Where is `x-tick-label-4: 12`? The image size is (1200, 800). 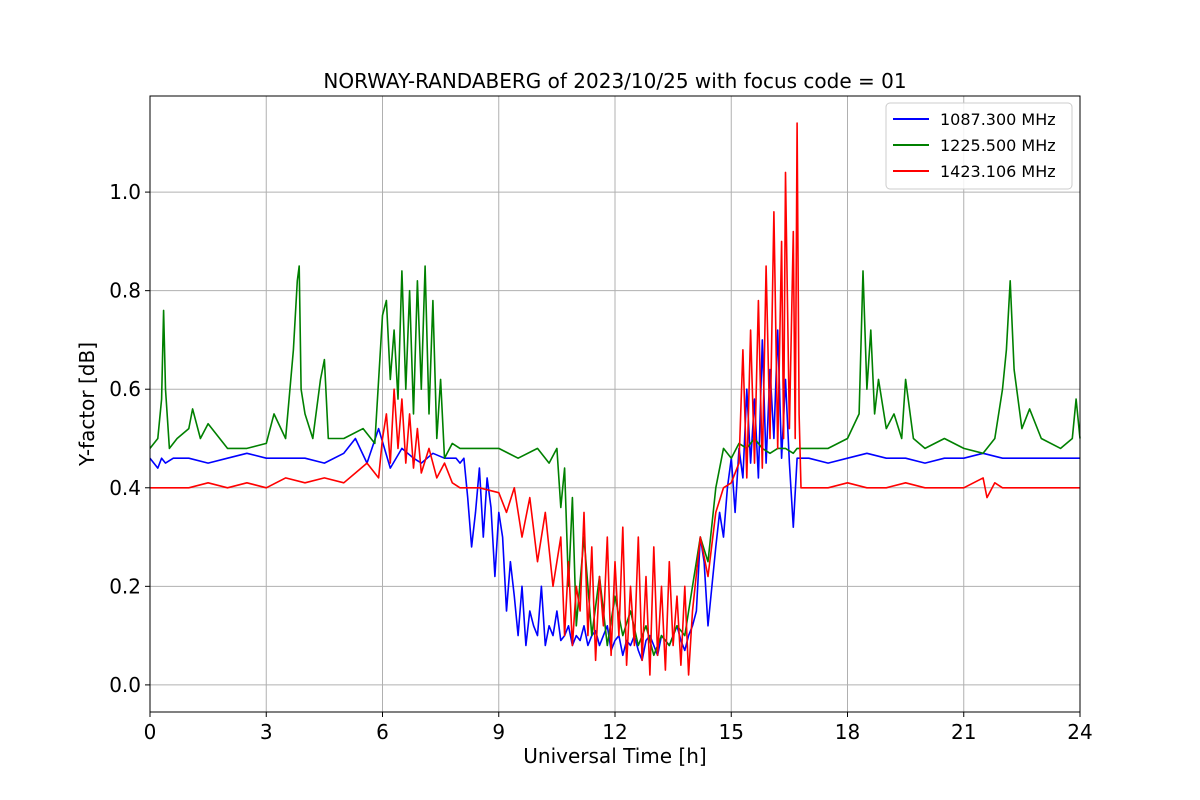 x-tick-label-4: 12 is located at coordinates (614, 732).